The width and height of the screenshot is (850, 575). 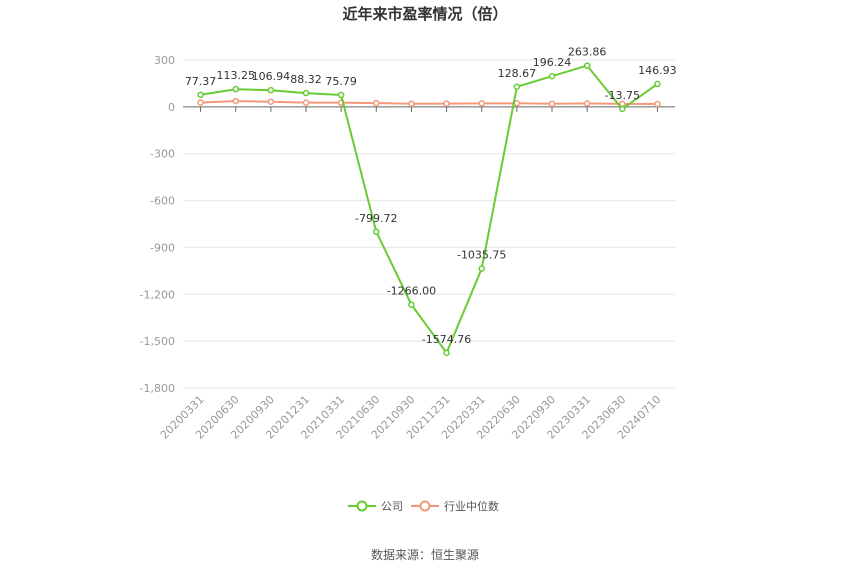 What do you see at coordinates (424, 14) in the screenshot?
I see `chart-title: 近年来市盈率情况（倍）` at bounding box center [424, 14].